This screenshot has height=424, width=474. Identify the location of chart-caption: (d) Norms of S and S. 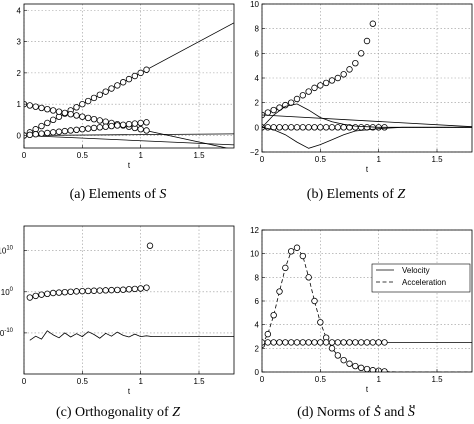
(356, 412).